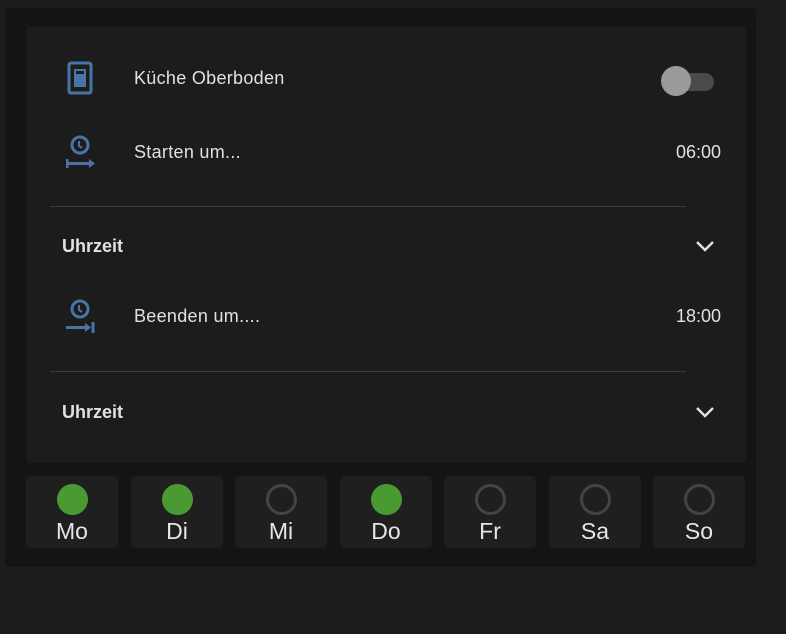 The image size is (786, 634). What do you see at coordinates (386, 412) in the screenshot?
I see `end-time-expander: Uhrzeit` at bounding box center [386, 412].